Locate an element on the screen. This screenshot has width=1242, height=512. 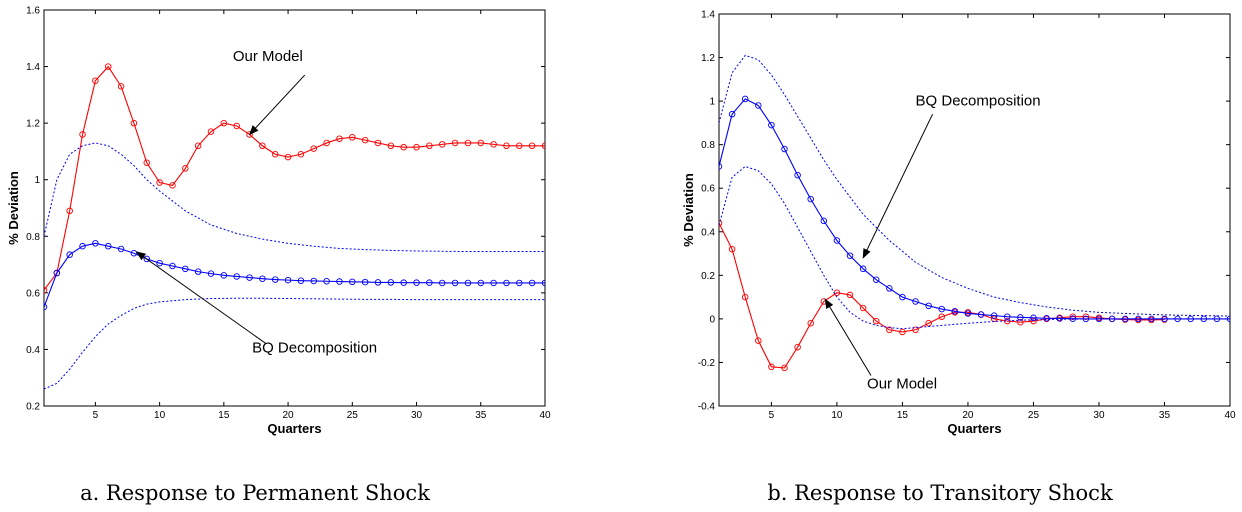
x-tick-label: 15 is located at coordinates (903, 415).